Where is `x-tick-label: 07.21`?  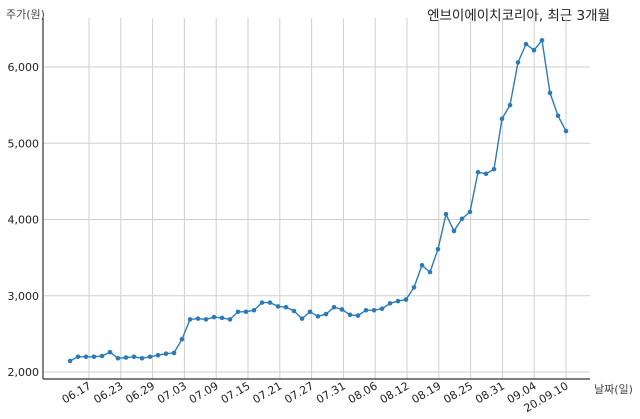 x-tick-label: 07.21 is located at coordinates (268, 392).